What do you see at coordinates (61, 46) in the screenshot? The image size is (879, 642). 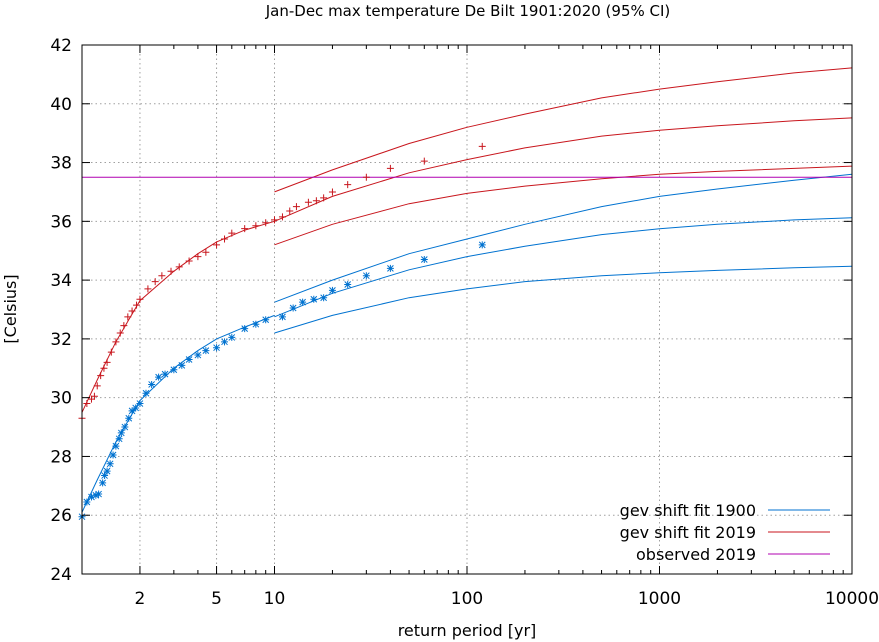 I see `y-tick-label: 42` at bounding box center [61, 46].